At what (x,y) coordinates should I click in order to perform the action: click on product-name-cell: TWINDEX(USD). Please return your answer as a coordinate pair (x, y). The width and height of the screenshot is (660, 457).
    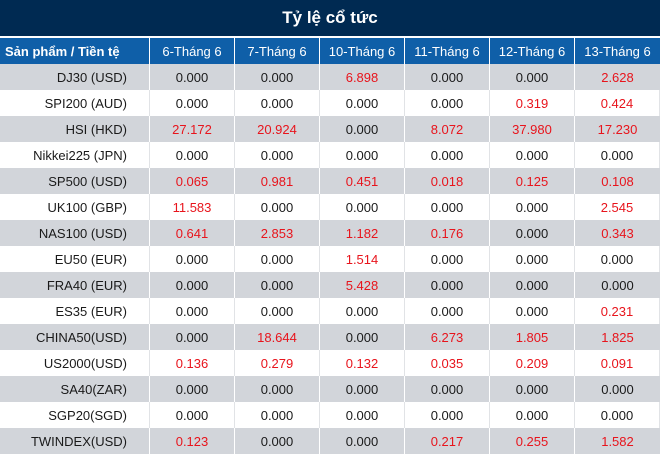
    Looking at the image, I should click on (75, 441).